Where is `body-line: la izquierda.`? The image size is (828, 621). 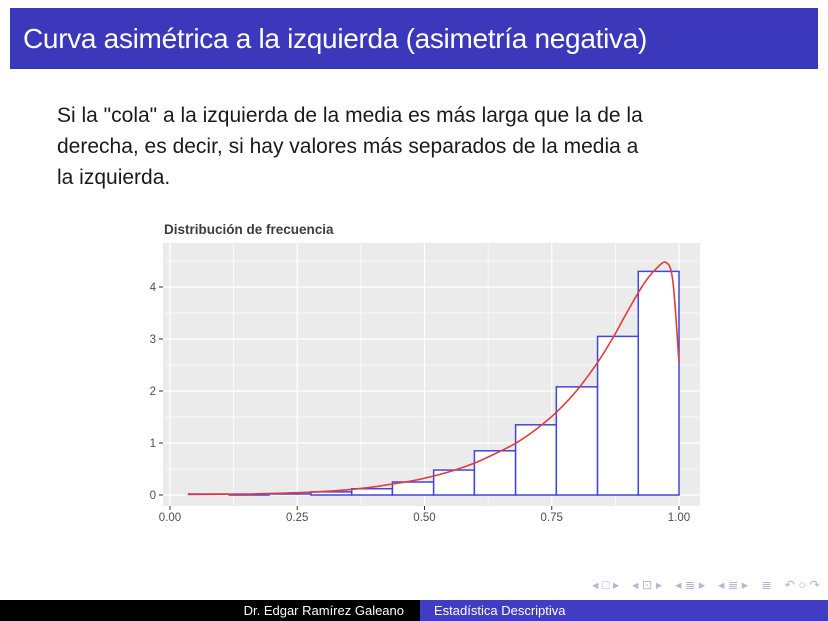
body-line: la izquierda. is located at coordinates (114, 177).